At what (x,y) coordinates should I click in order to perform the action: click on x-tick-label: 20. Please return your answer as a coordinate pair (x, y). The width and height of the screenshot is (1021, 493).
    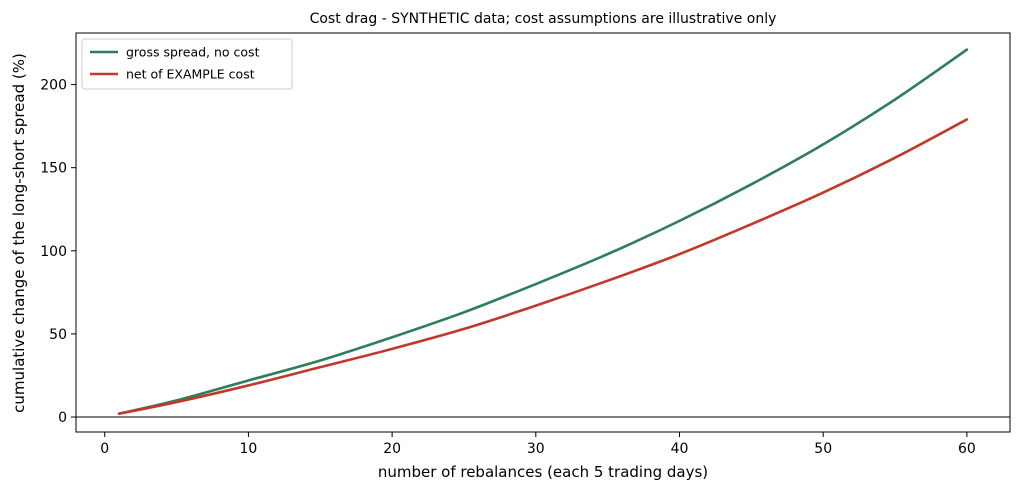
    Looking at the image, I should click on (392, 449).